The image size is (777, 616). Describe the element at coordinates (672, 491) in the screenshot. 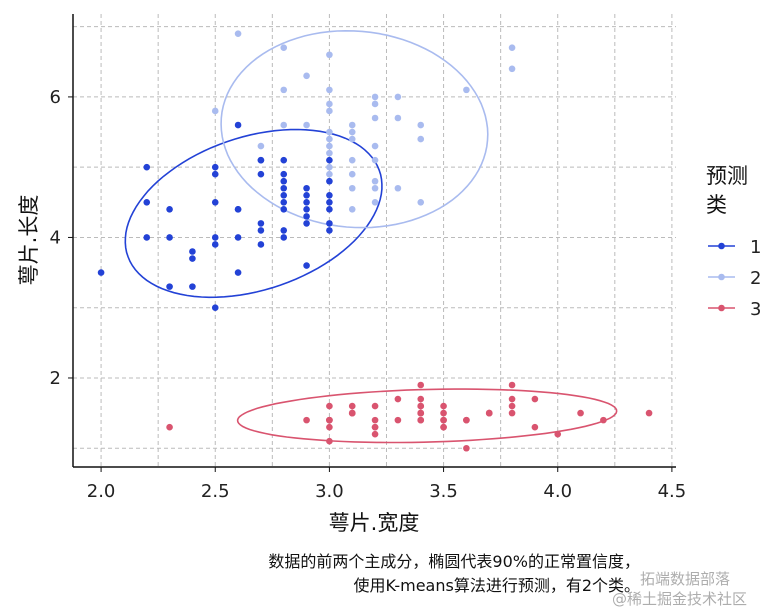

I see `x-tick-label: 4.5` at that location.